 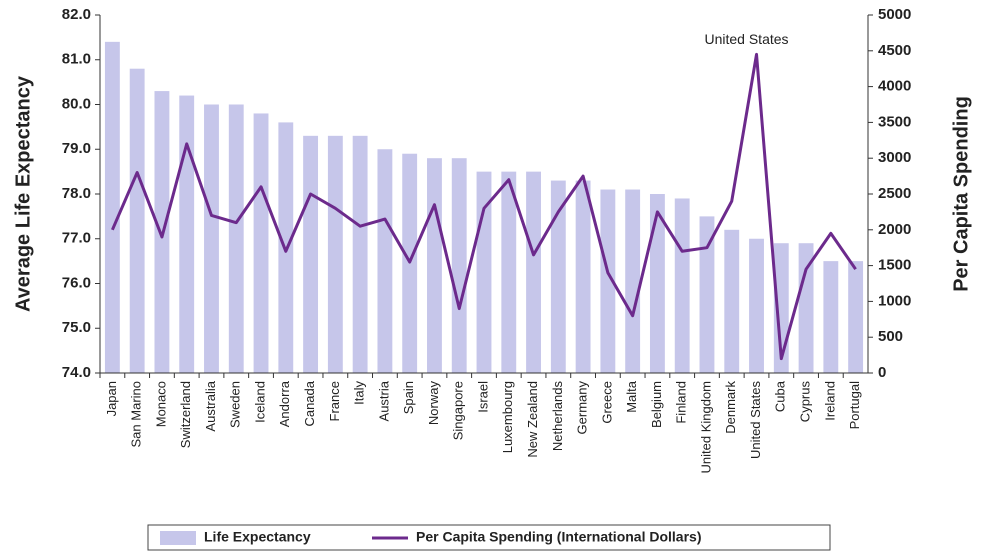 I want to click on x-tick-label: Norway, so click(x=433, y=403).